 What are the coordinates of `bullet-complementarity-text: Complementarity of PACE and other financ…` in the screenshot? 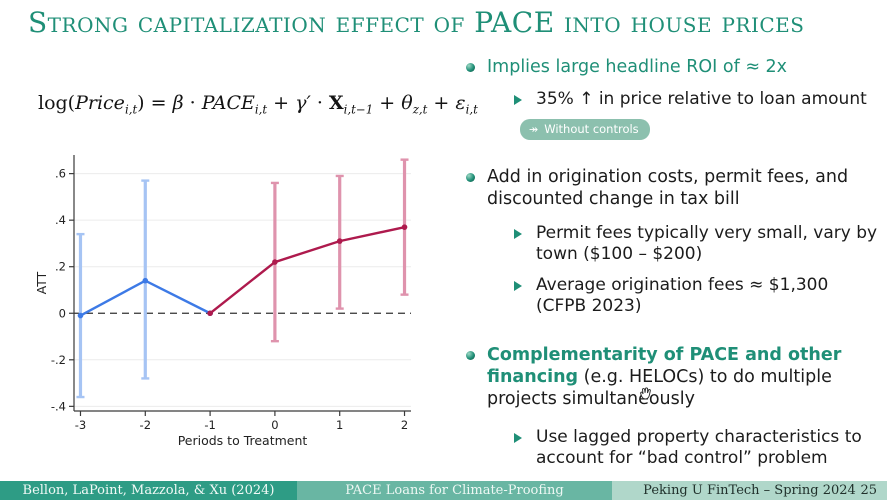 It's located at (664, 377).